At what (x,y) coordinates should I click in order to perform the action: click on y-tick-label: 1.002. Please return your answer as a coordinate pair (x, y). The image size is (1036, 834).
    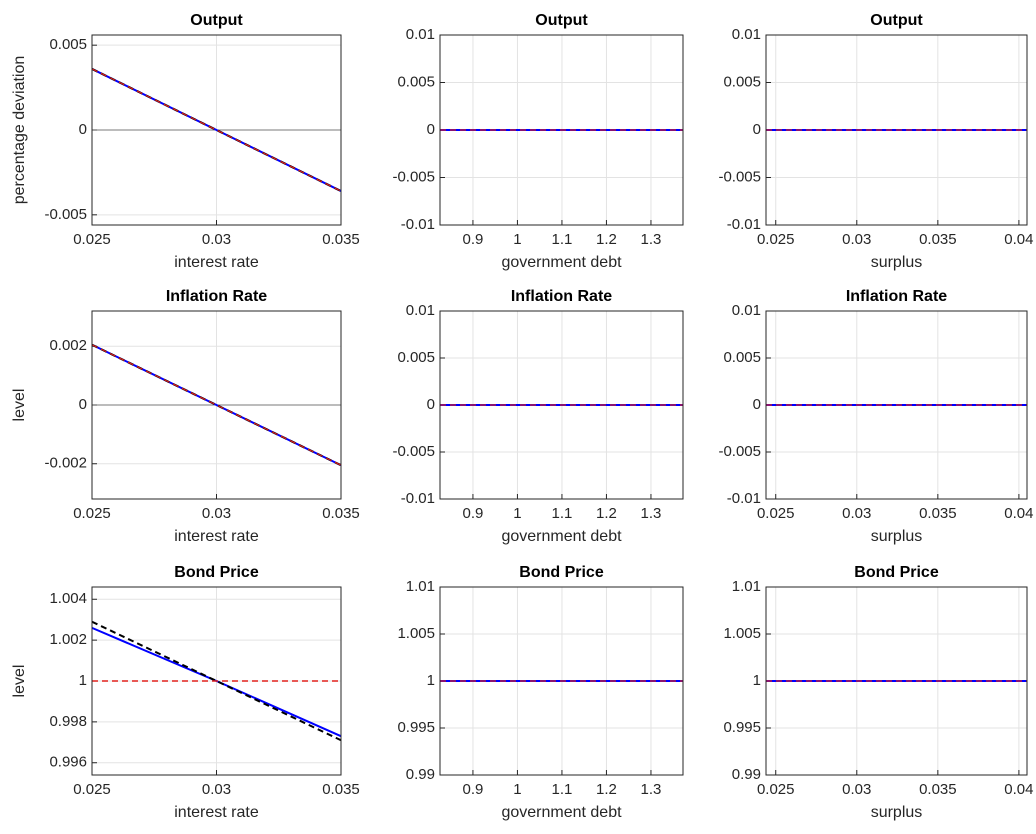
    Looking at the image, I should click on (68, 639).